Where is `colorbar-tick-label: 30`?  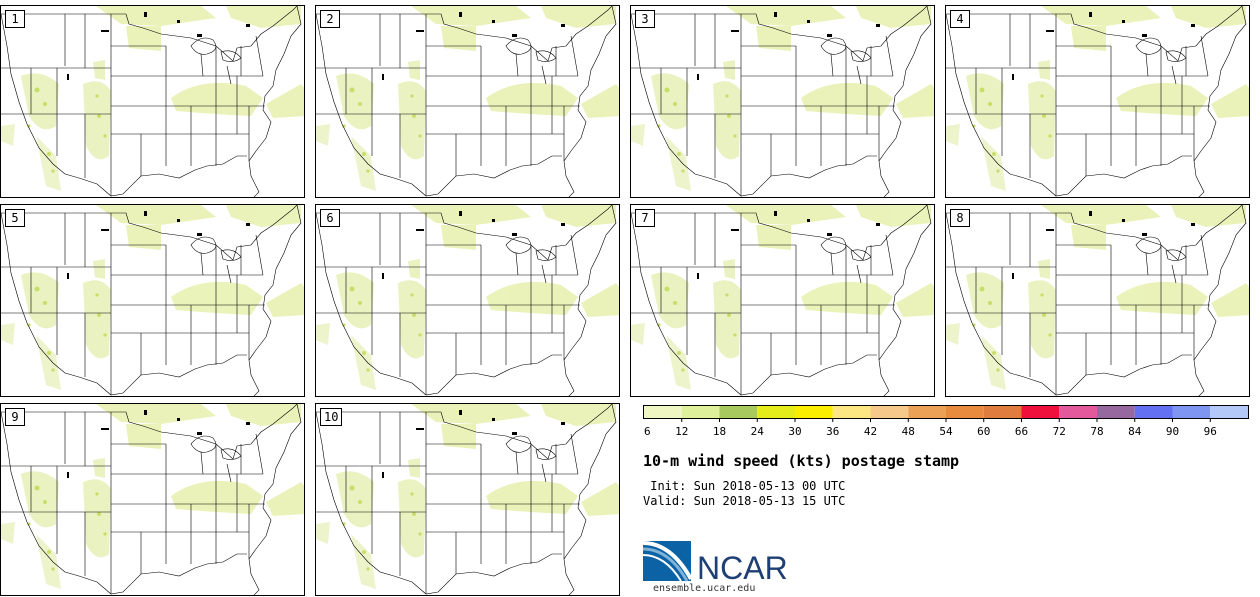
colorbar-tick-label: 30 is located at coordinates (794, 431).